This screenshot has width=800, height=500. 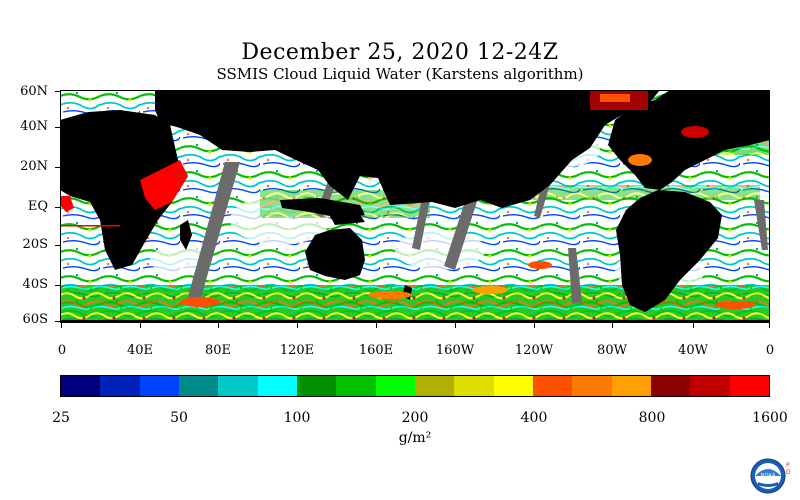 I want to click on lon-label-160w: 160W, so click(x=455, y=350).